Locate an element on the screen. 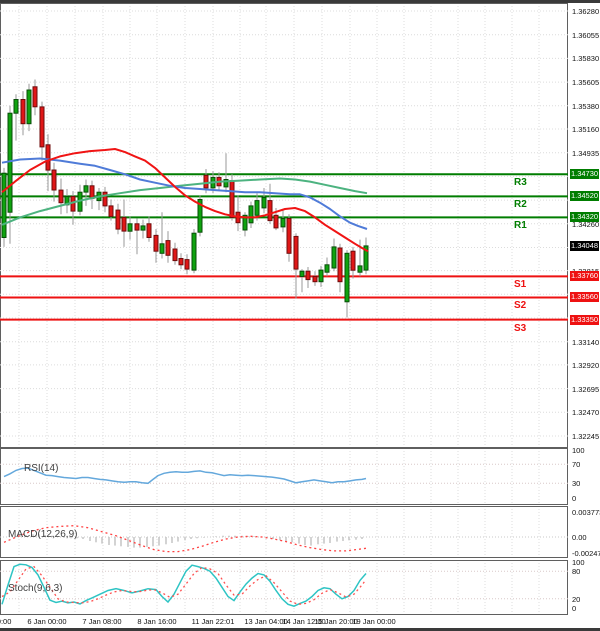 The width and height of the screenshot is (600, 631). level-tag-S3: S3 is located at coordinates (520, 328).